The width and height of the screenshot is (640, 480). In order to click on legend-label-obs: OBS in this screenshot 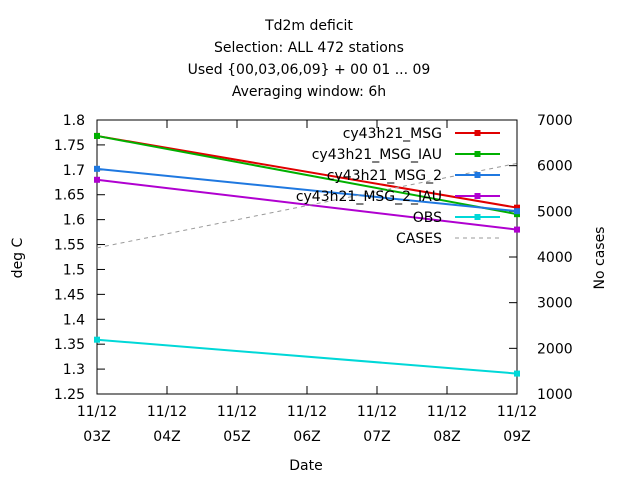, I will do `click(427, 218)`.